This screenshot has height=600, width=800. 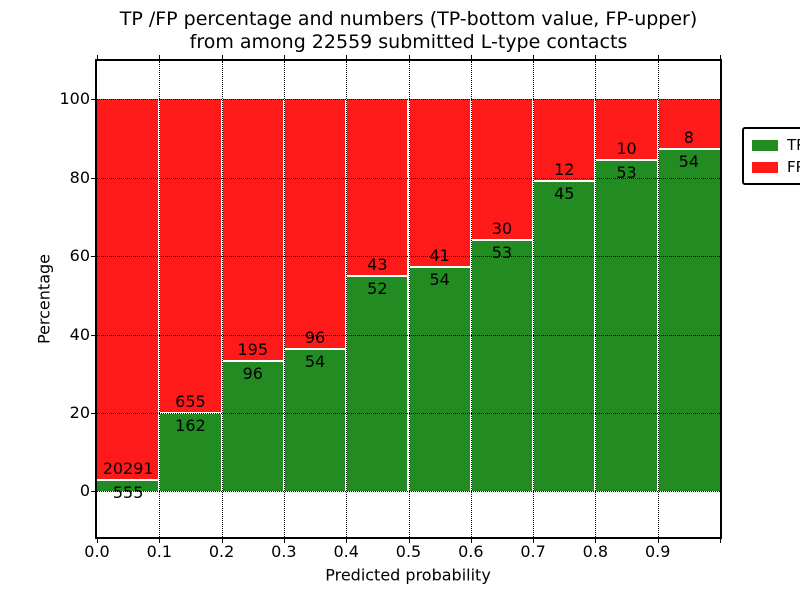 I want to click on bar-label-fp: 43, so click(x=377, y=264).